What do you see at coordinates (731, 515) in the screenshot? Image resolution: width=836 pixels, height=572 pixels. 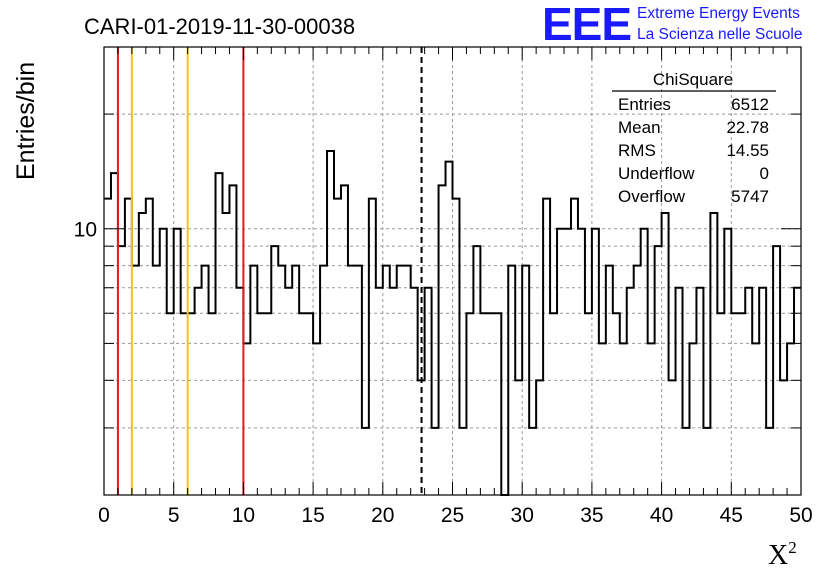 I see `x-tick-label: 45` at bounding box center [731, 515].